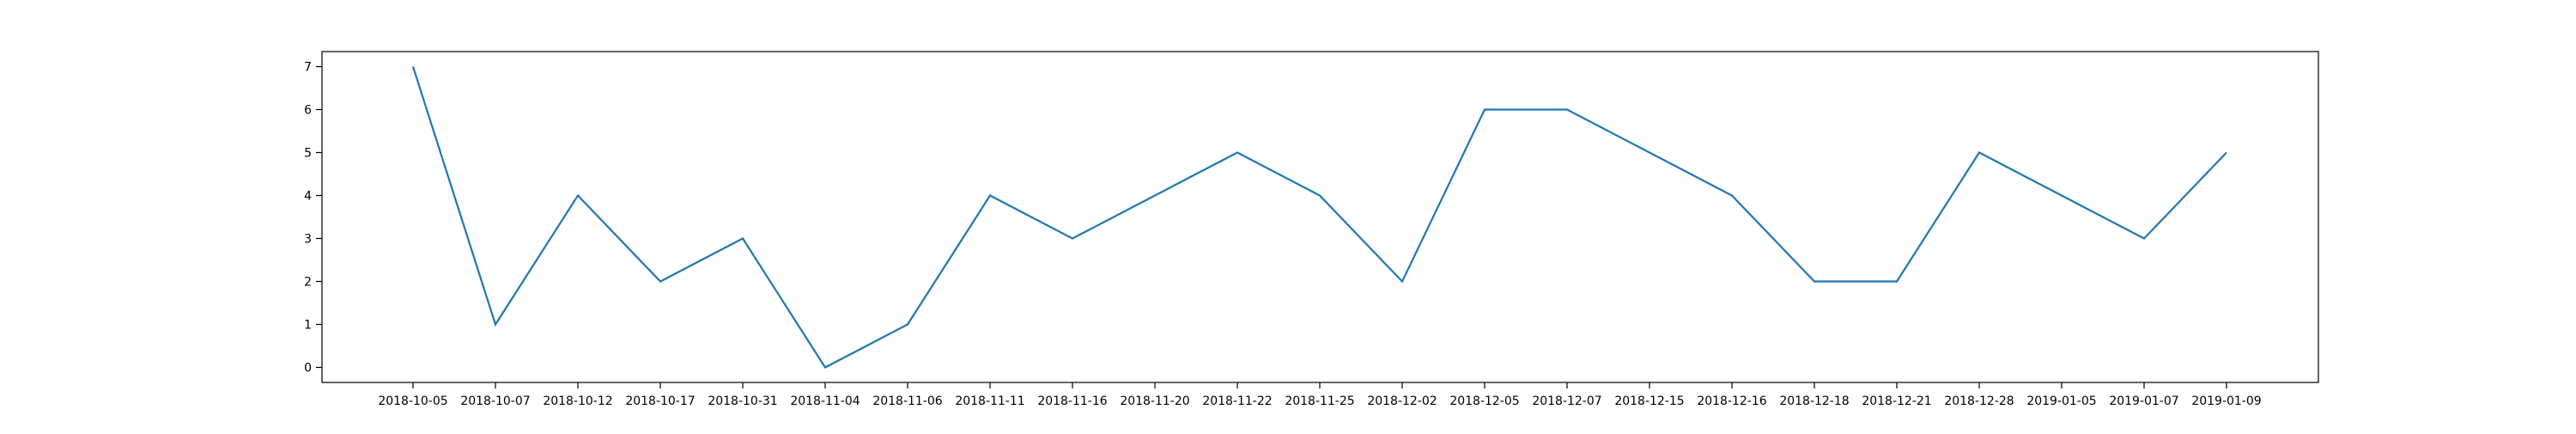 The image size is (2576, 434). I want to click on x-tick-label: 2018-12-02, so click(1402, 401).